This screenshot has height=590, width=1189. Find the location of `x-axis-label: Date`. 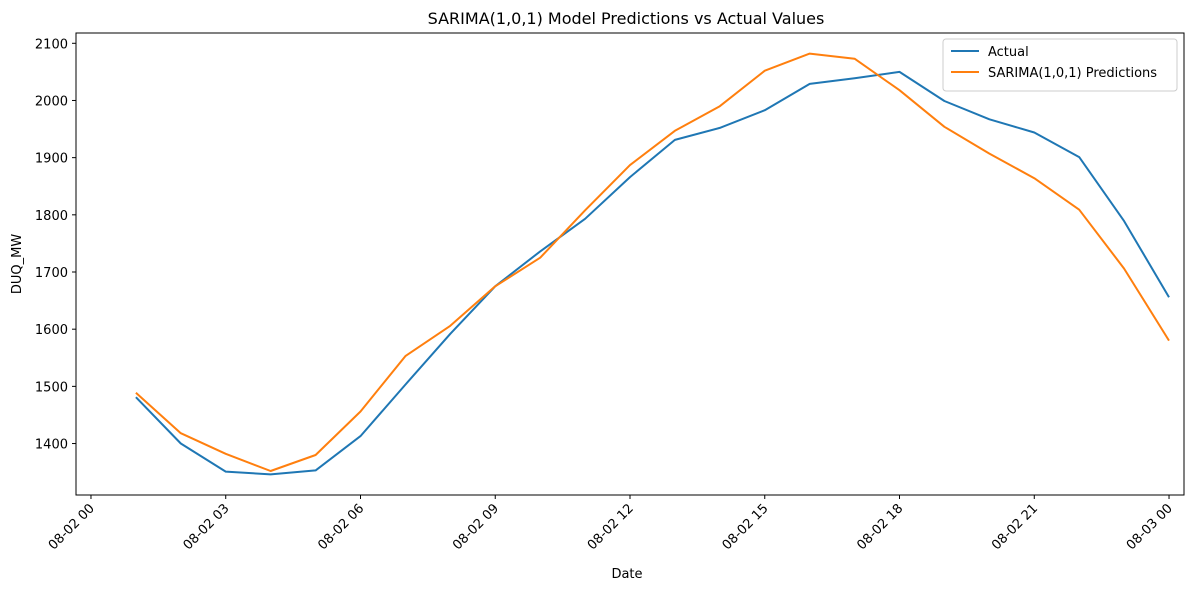

x-axis-label: Date is located at coordinates (626, 574).